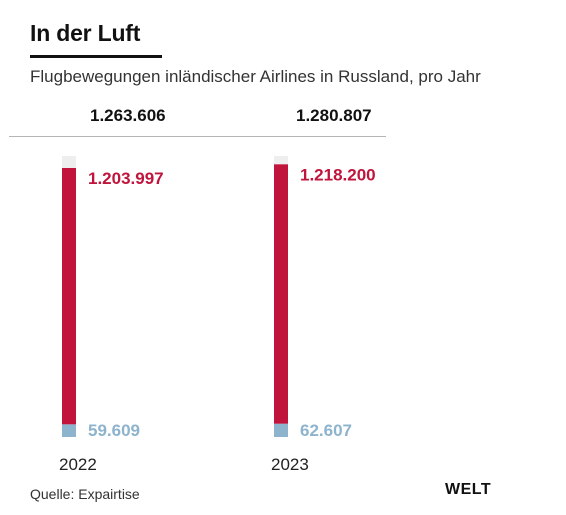 This screenshot has width=566, height=515. Describe the element at coordinates (326, 430) in the screenshot. I see `data-label-2023-0: 62.607` at that location.